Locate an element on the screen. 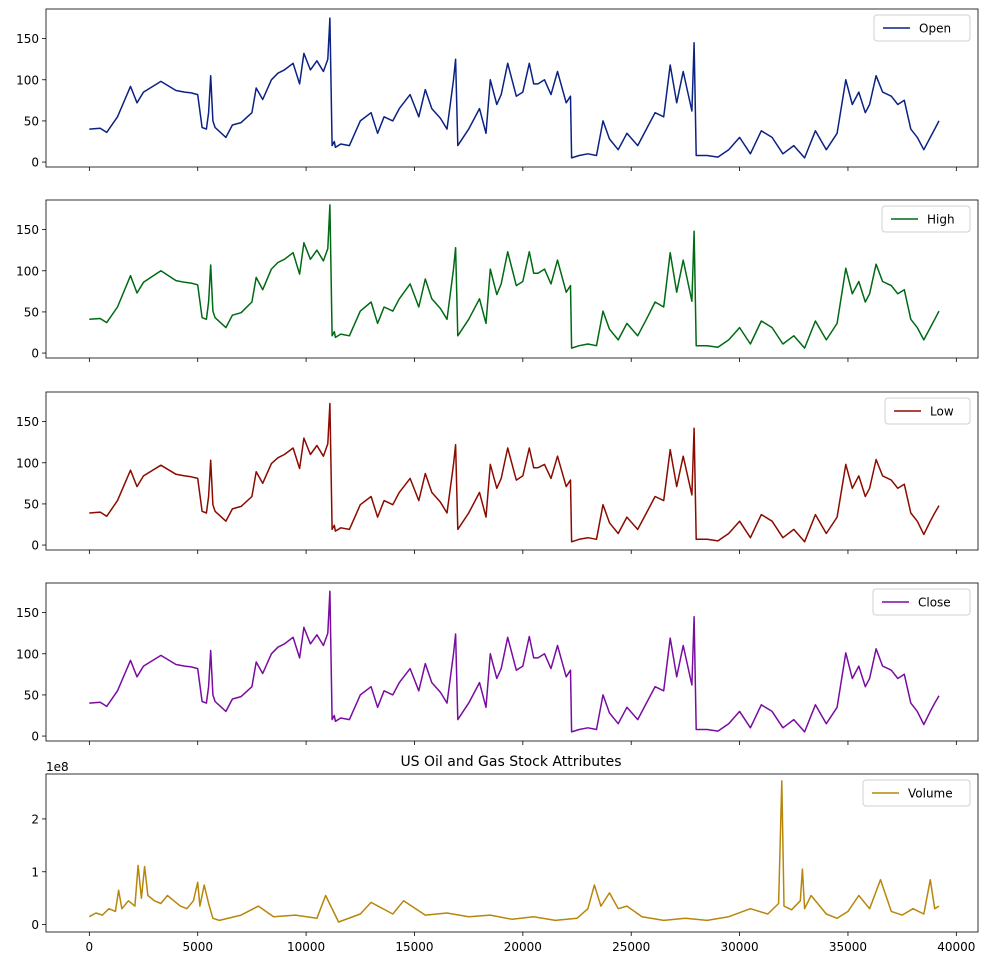 This screenshot has height=967, width=986. x-tick-label: 15000 is located at coordinates (414, 947).